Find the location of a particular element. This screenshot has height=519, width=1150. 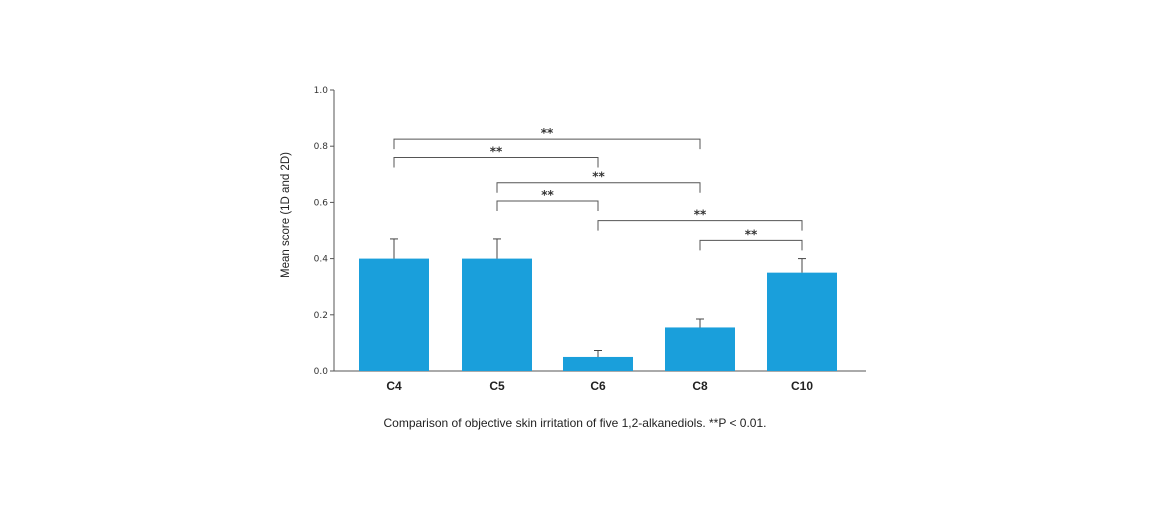

bar-c4 is located at coordinates (394, 314).